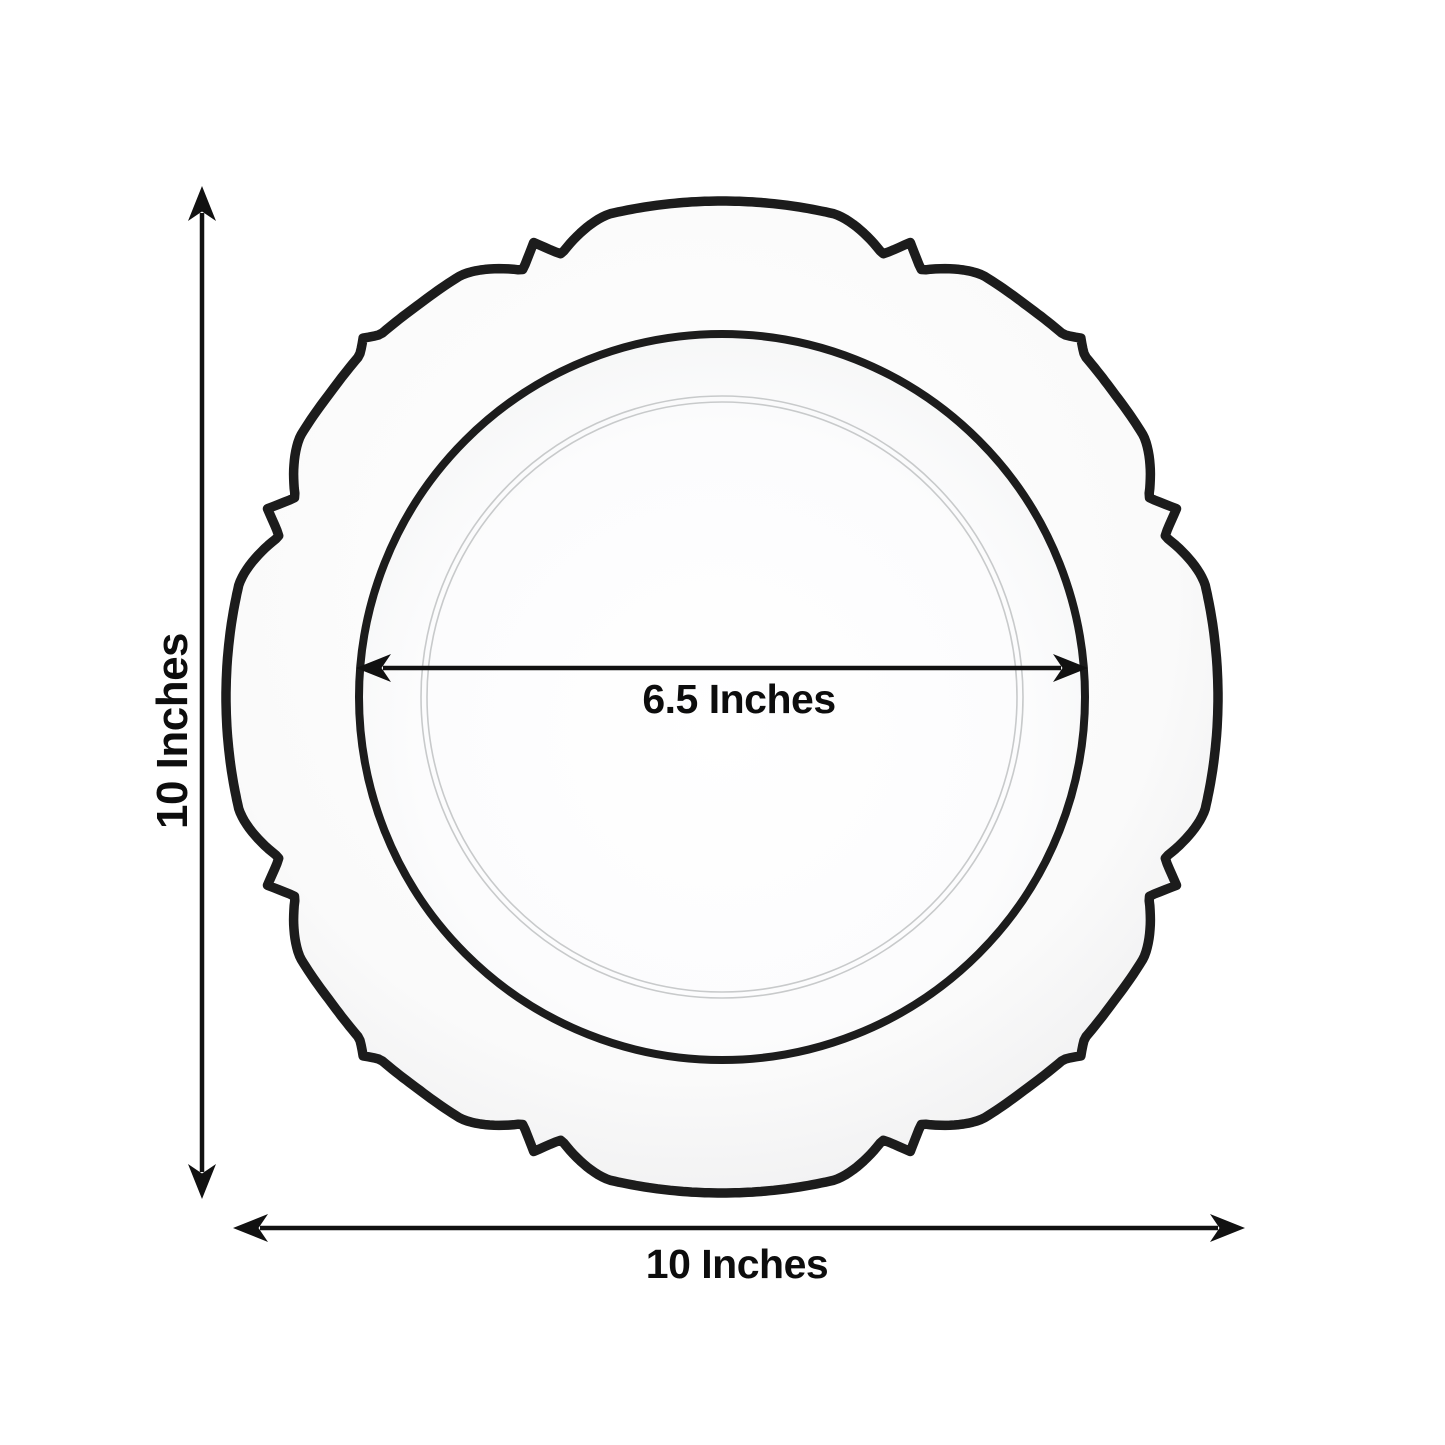  I want to click on width-dimension-arrow, so click(739, 1228).